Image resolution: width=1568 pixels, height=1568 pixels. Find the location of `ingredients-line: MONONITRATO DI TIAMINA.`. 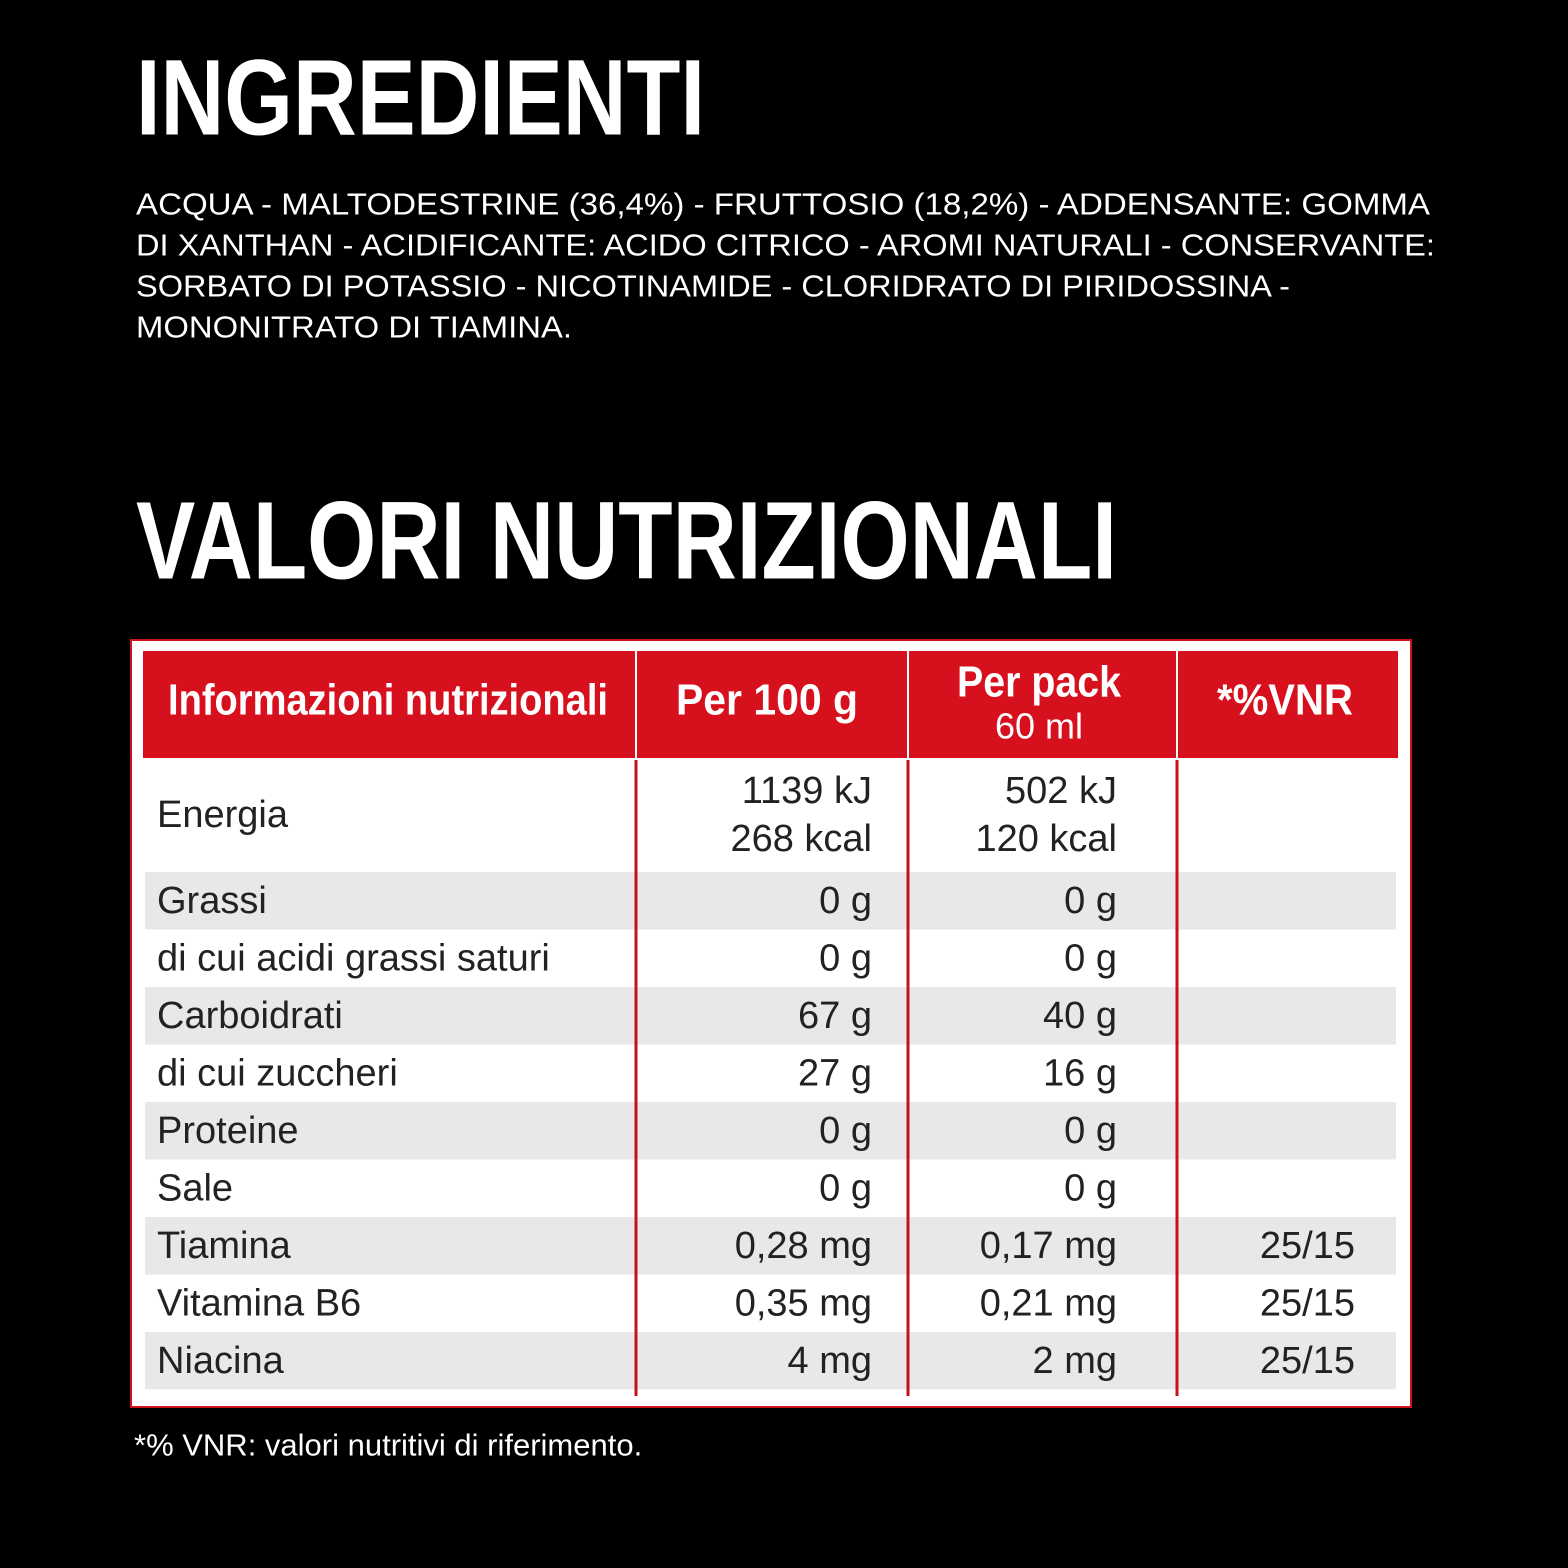

ingredients-line: MONONITRATO DI TIAMINA. is located at coordinates (354, 327).